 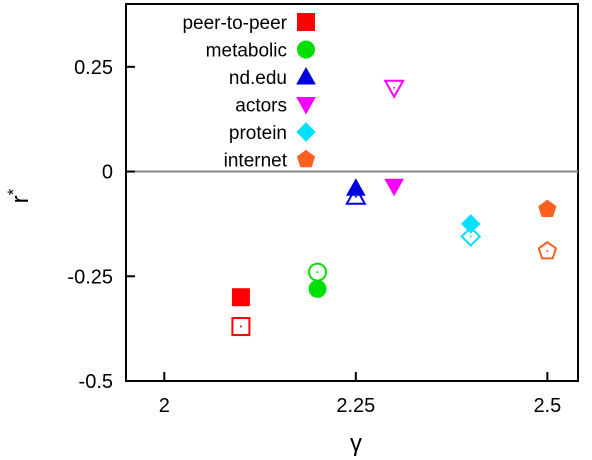 What do you see at coordinates (19, 195) in the screenshot?
I see `y-axis-label: r*` at bounding box center [19, 195].